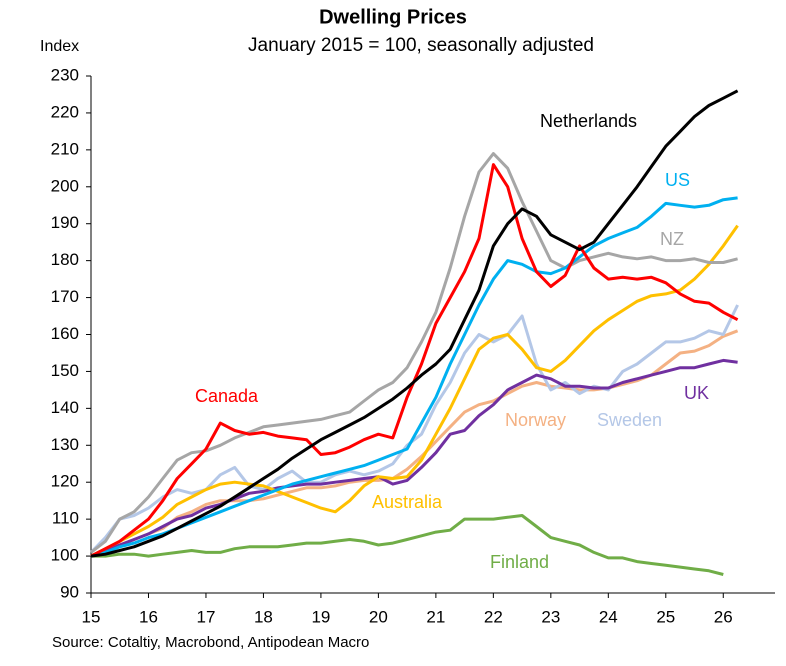 Image resolution: width=786 pixels, height=666 pixels. I want to click on y-tick-label: 120, so click(65, 481).